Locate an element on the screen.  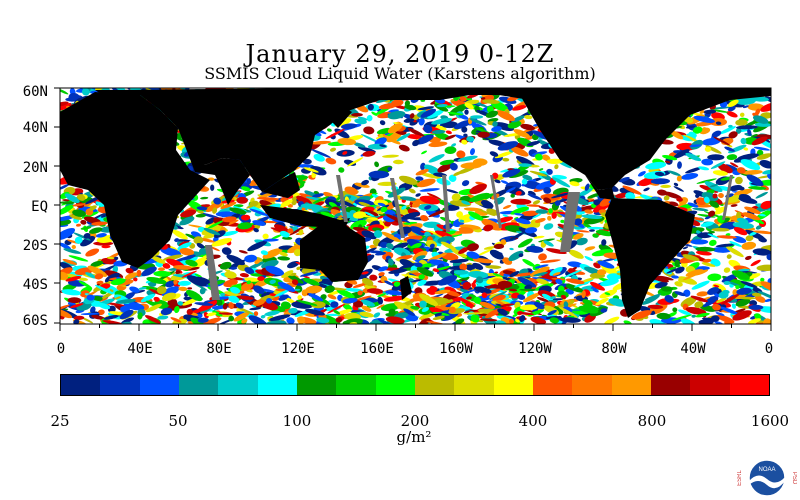
indonesia is located at coordinates (305, 216).